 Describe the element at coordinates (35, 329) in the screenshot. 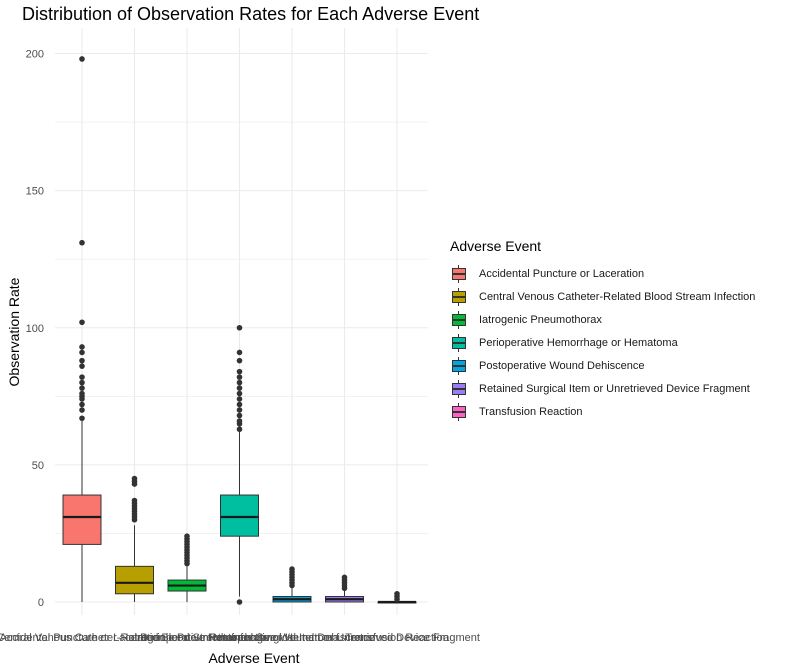

I see `y-tick-label: 100` at that location.